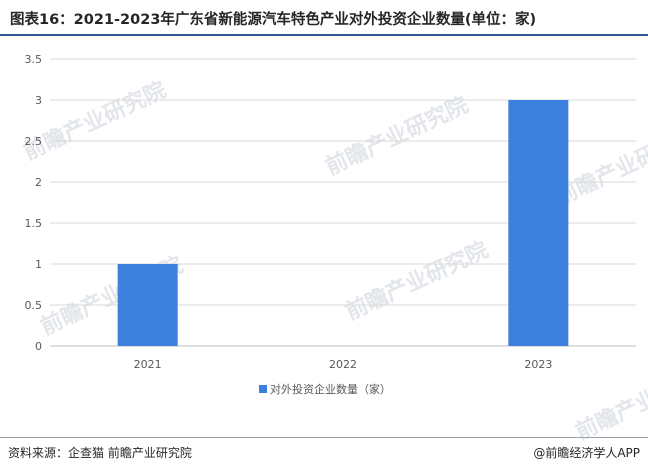  I want to click on bar-2021, so click(147, 305).